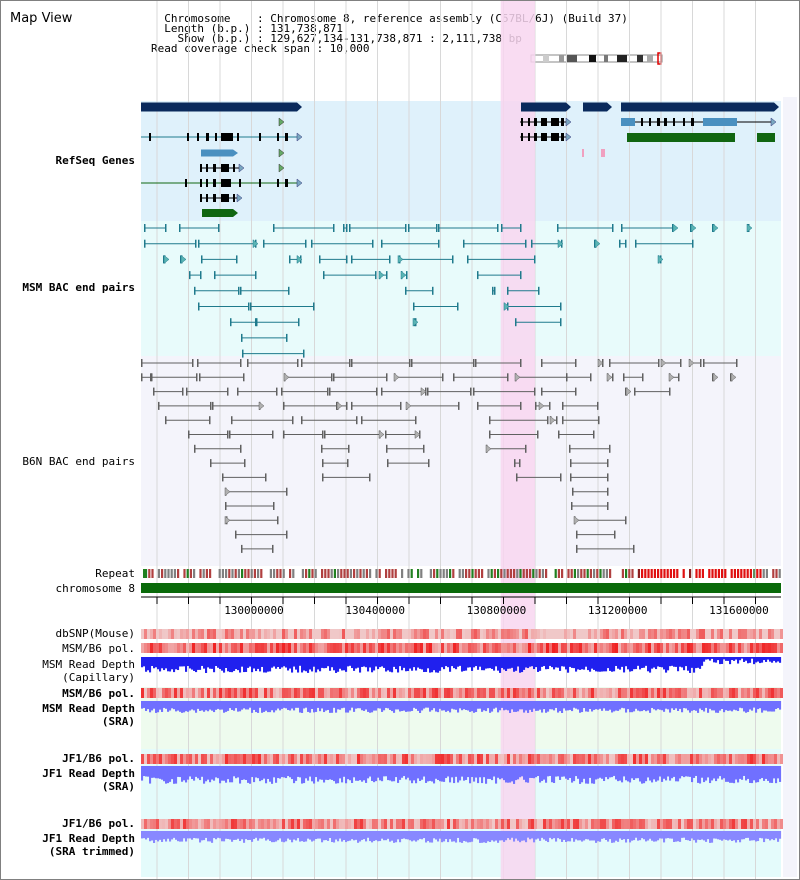 The width and height of the screenshot is (800, 880). I want to click on ruler-tick-label: 130000000, so click(254, 610).